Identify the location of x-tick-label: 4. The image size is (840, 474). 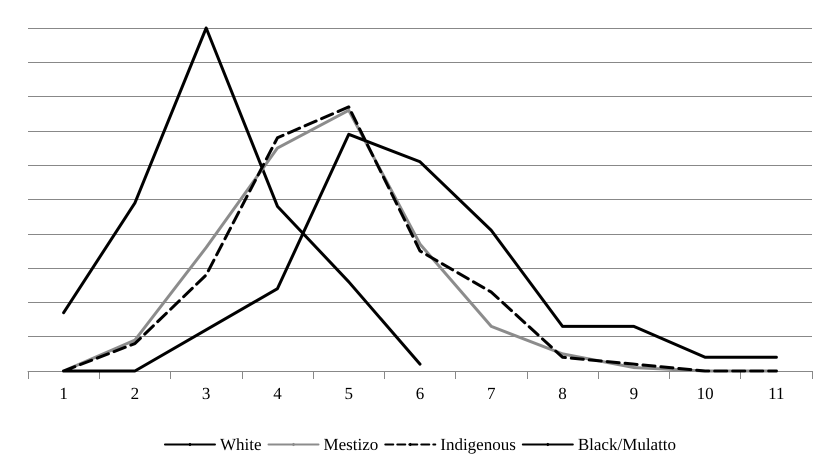
(277, 393).